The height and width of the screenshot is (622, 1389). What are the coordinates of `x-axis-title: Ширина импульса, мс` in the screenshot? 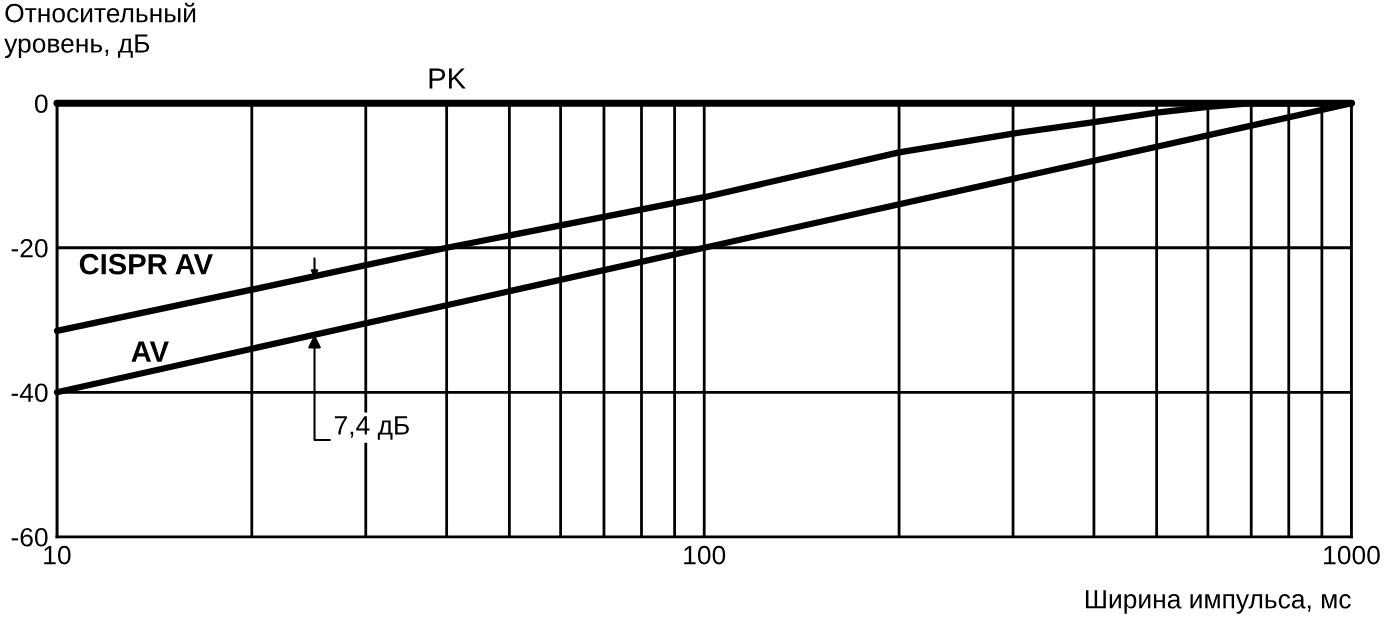 It's located at (1218, 602).